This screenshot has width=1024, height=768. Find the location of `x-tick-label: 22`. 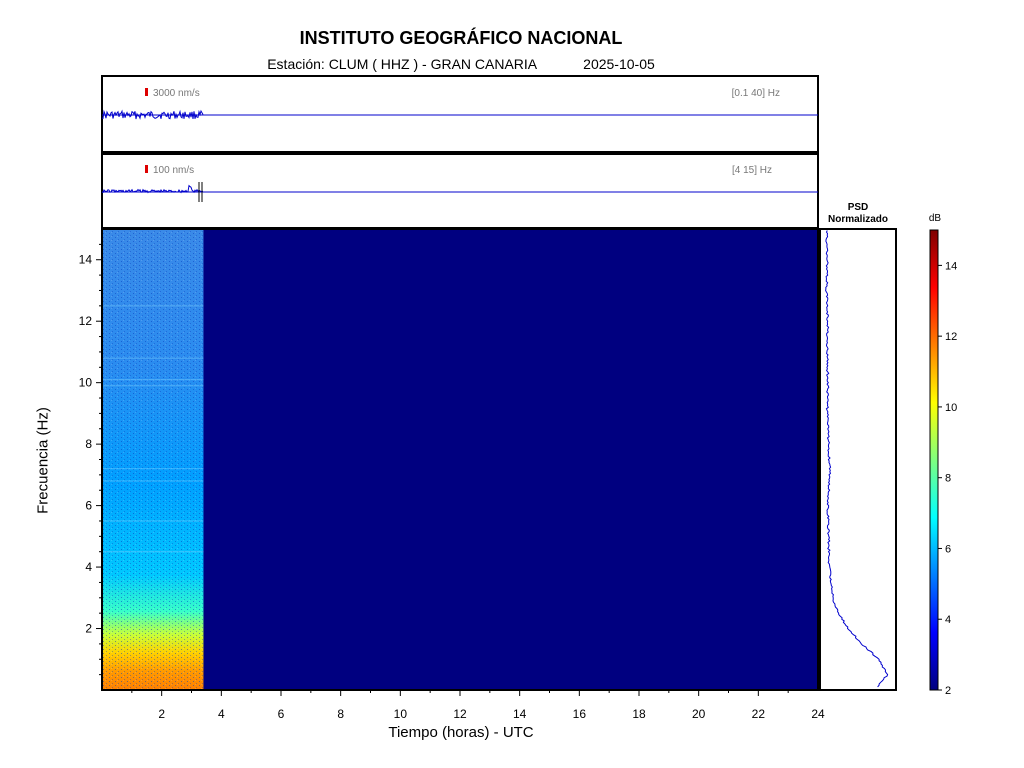

x-tick-label: 22 is located at coordinates (759, 714).